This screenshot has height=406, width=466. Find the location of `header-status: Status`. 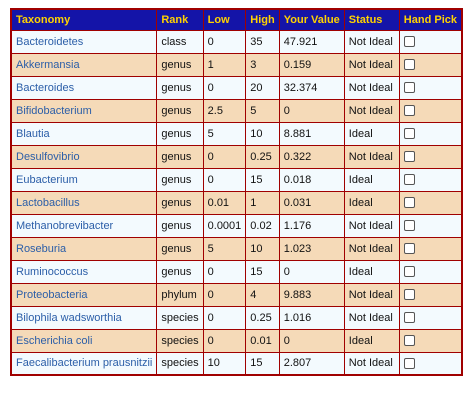

header-status: Status is located at coordinates (371, 19).